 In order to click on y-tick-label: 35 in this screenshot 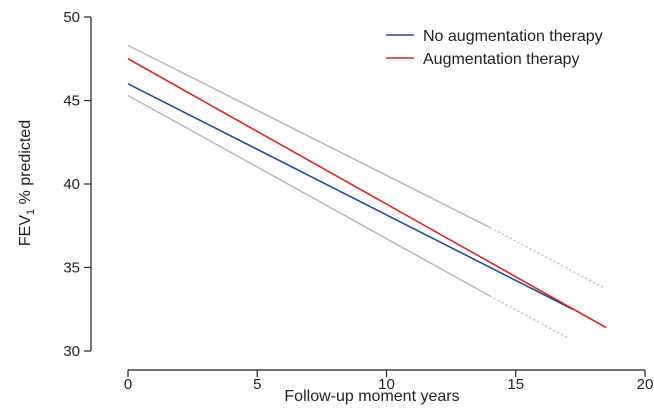, I will do `click(71, 268)`.